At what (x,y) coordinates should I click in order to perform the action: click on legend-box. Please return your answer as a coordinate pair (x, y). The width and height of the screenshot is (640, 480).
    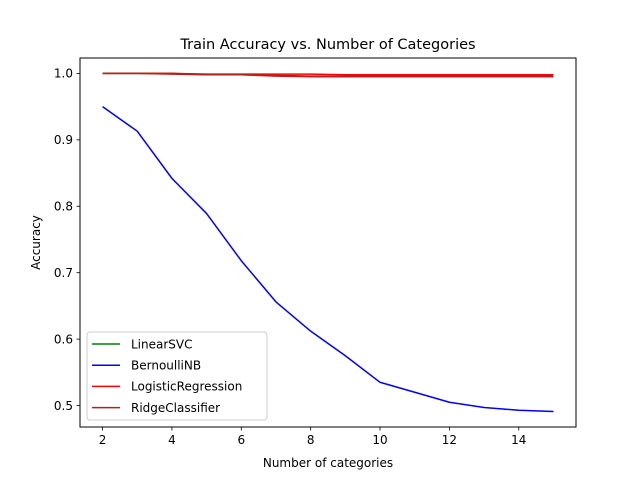
    Looking at the image, I should click on (177, 376).